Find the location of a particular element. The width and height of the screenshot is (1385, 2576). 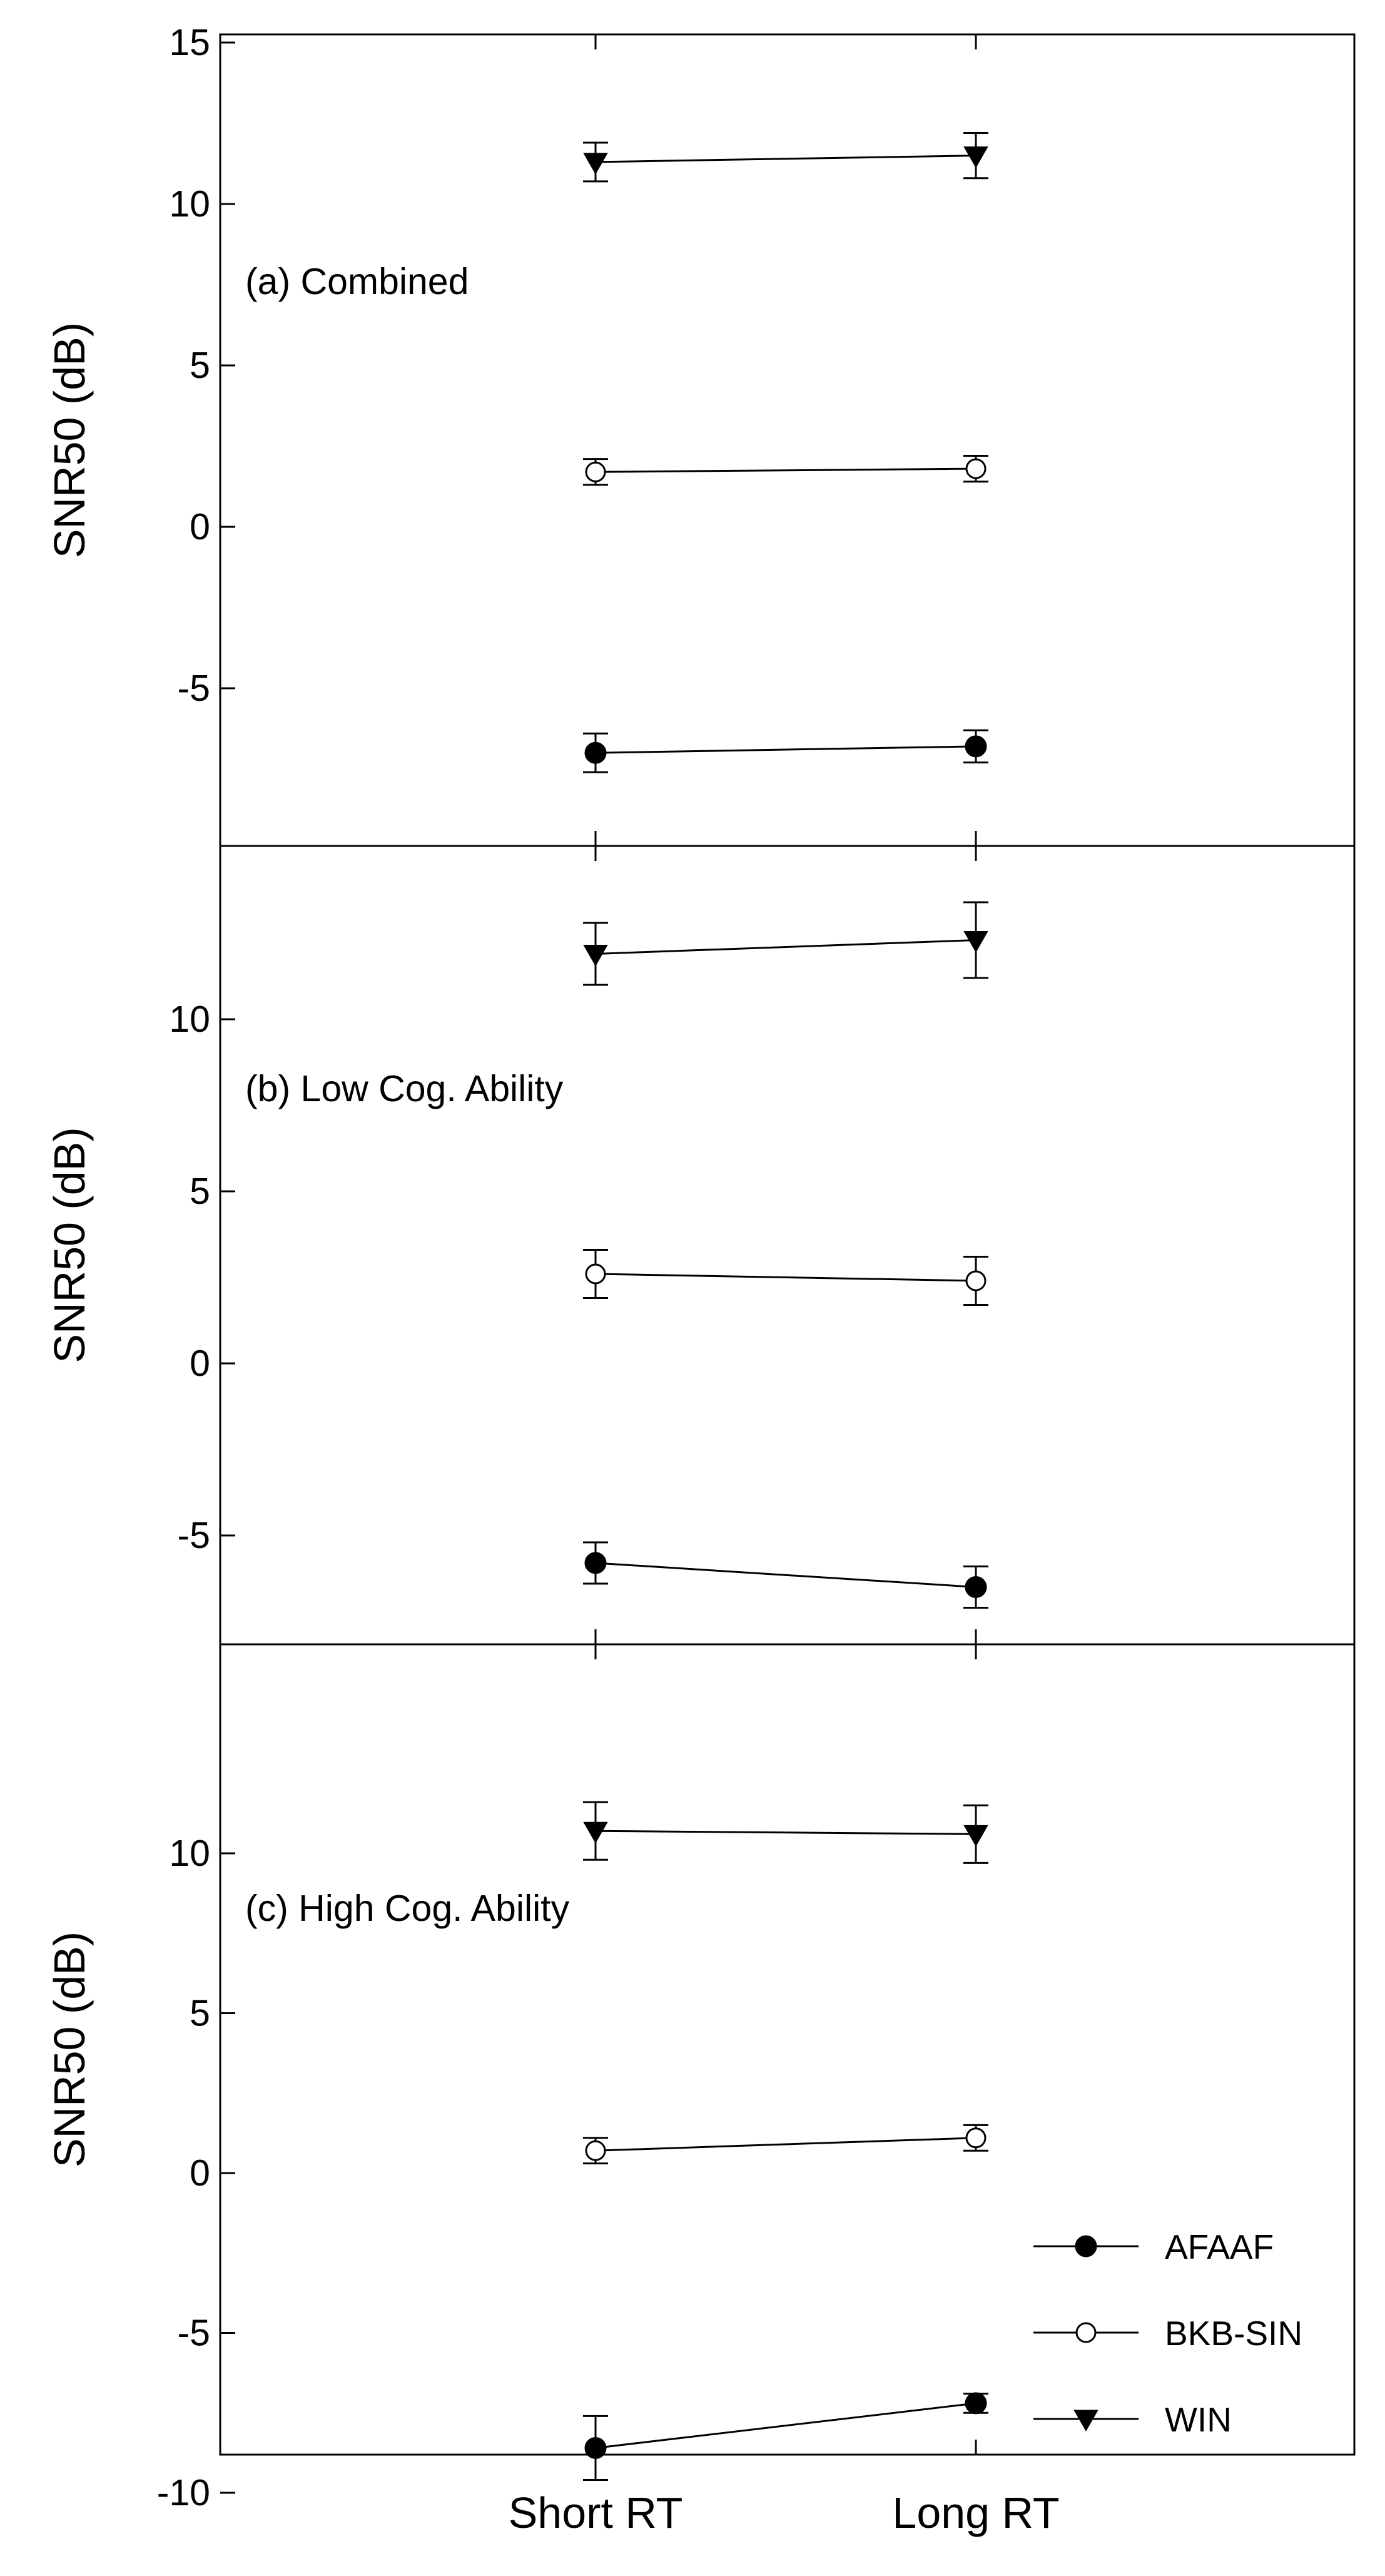

panel-label: (a) Combined is located at coordinates (357, 281).